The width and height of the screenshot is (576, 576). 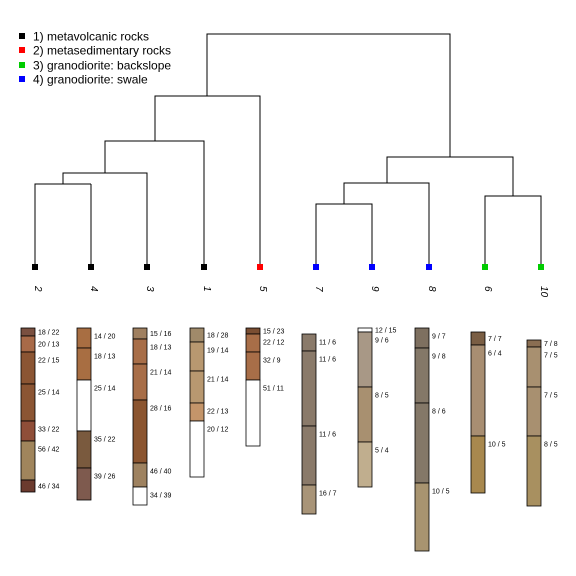 I want to click on legend-item: 1) metavolcanic rocks, so click(x=84, y=37).